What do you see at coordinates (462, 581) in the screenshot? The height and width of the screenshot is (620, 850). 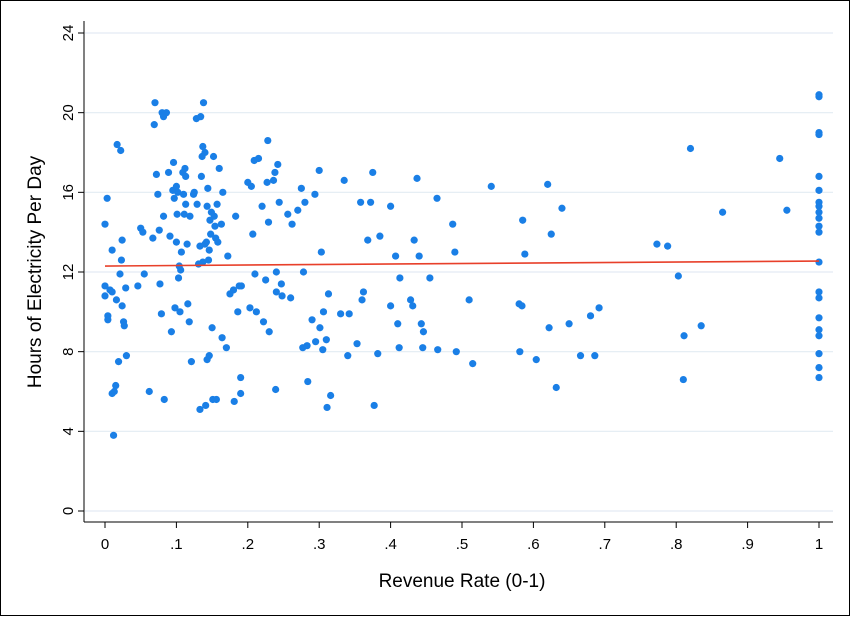 I see `x-axis-label: Revenue Rate (0-1)` at bounding box center [462, 581].